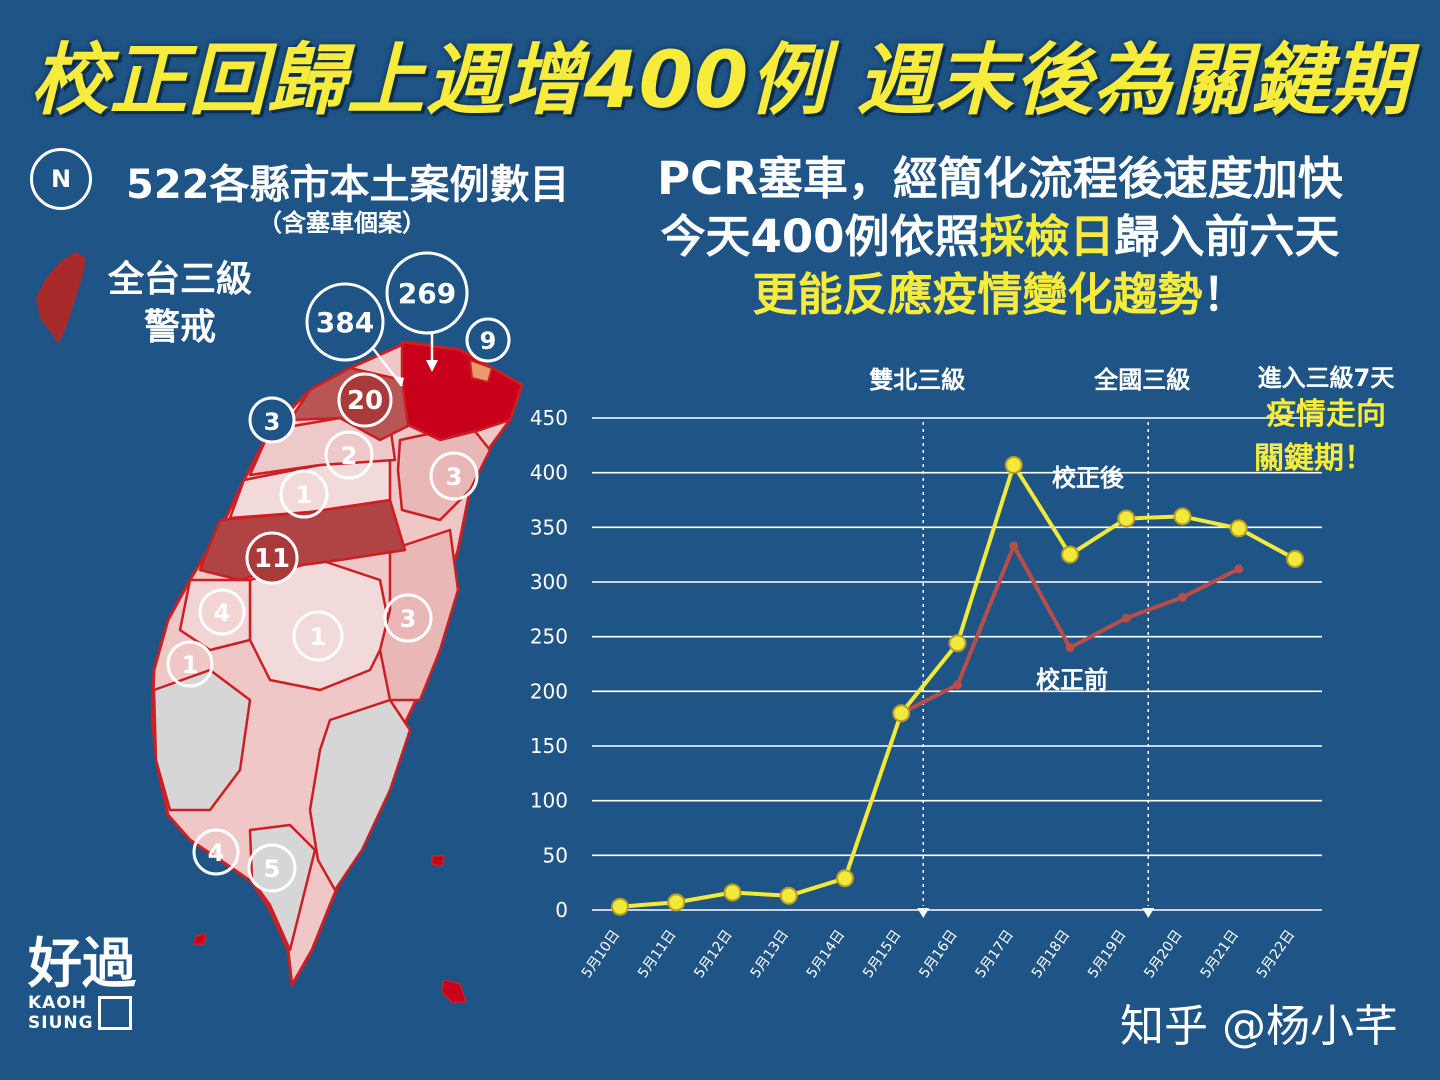 Image resolution: width=1440 pixels, height=1080 pixels. I want to click on bubble-1-nantou-ring, so click(318, 636).